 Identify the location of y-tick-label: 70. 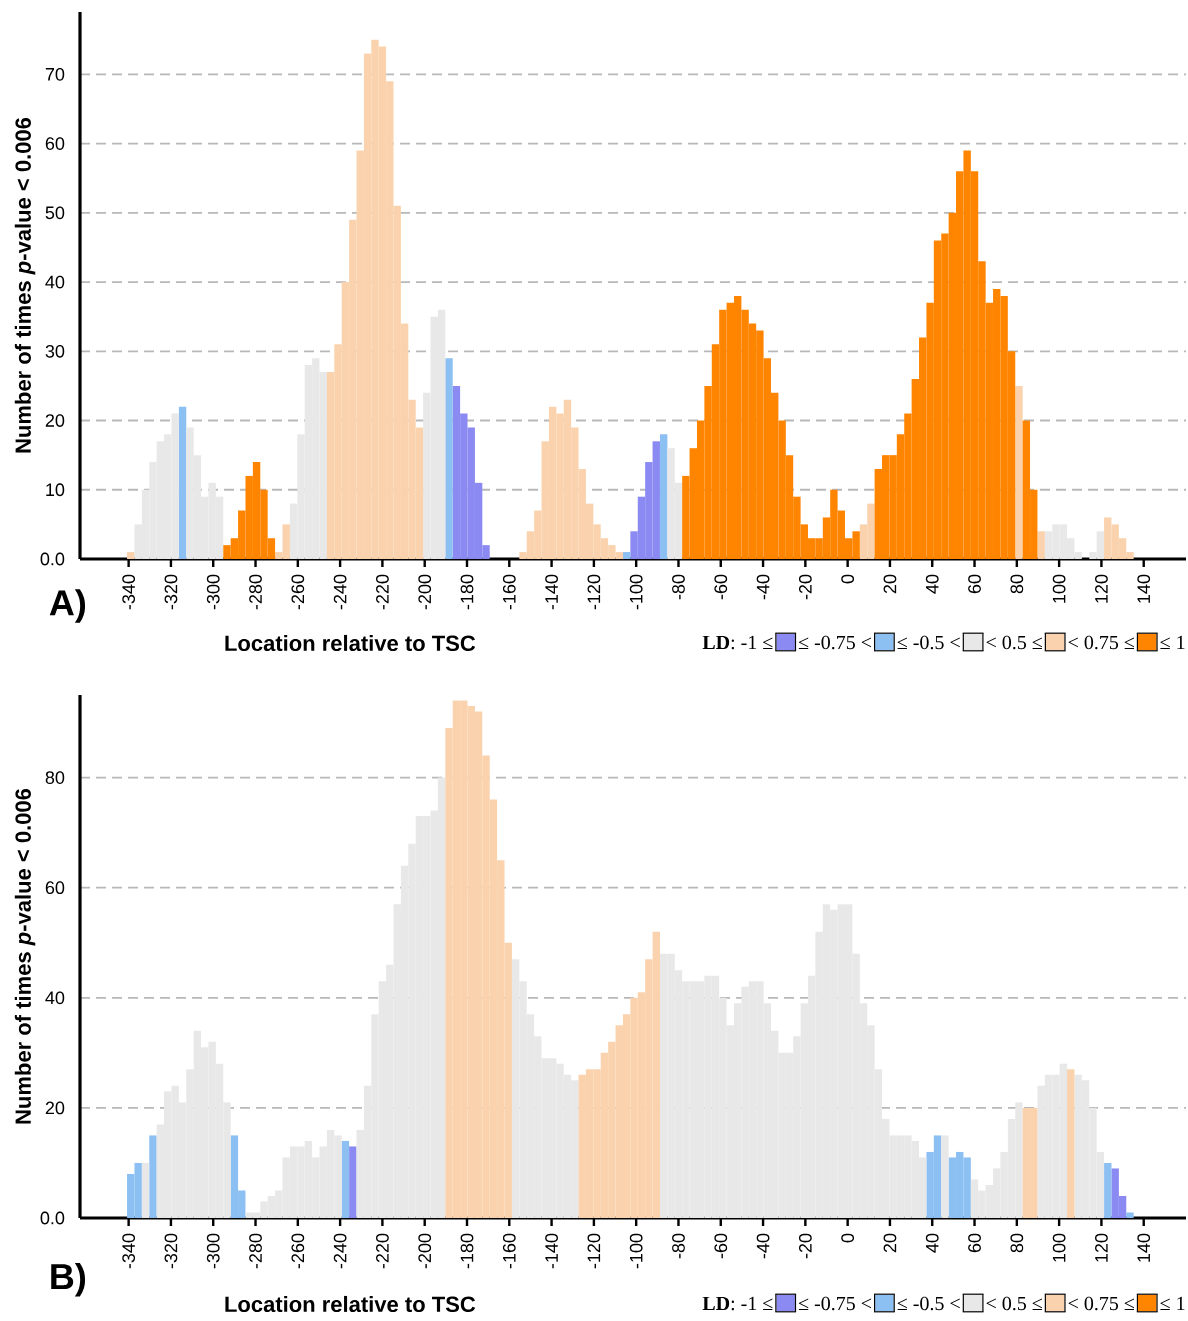
(55, 74).